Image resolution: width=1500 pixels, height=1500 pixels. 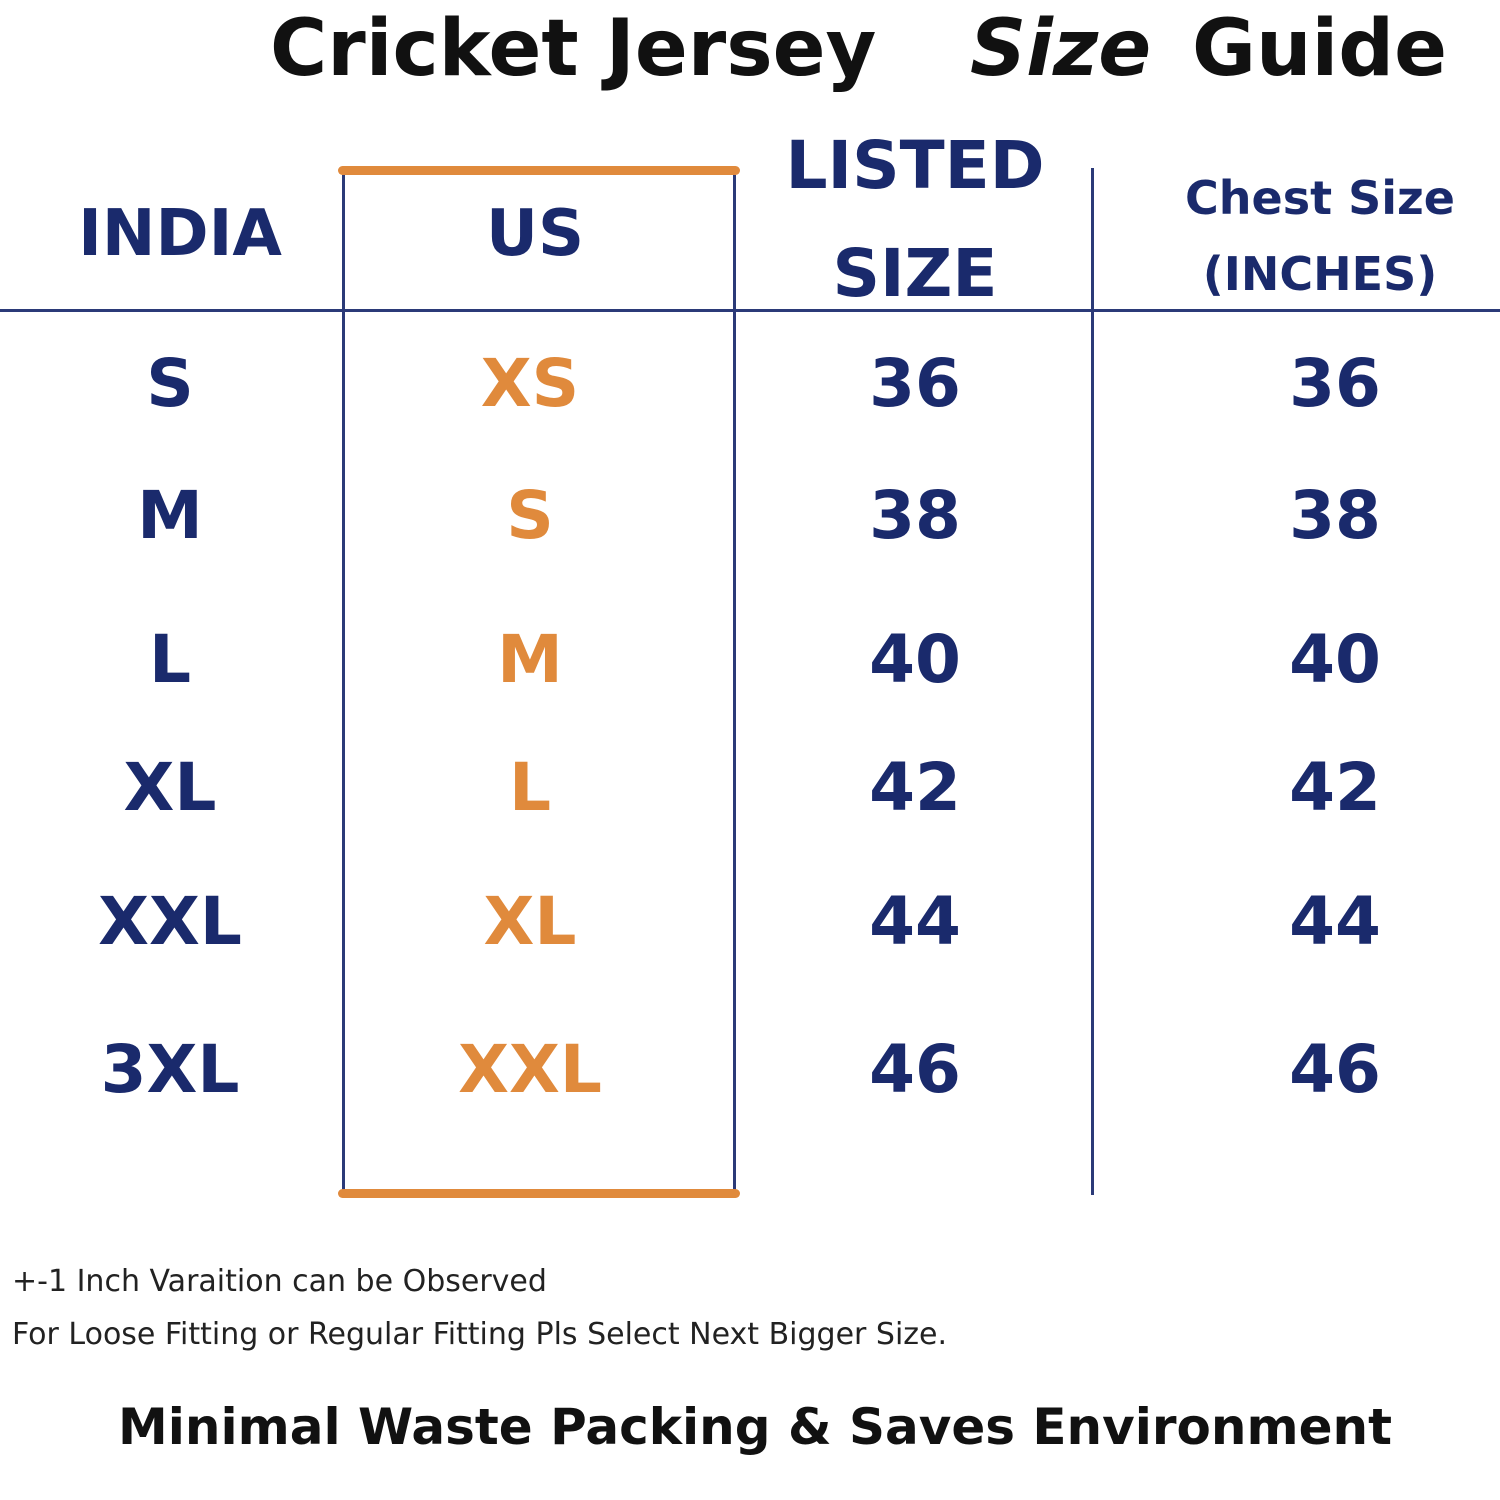 I want to click on listed-size-cell: 40, so click(x=915, y=659).